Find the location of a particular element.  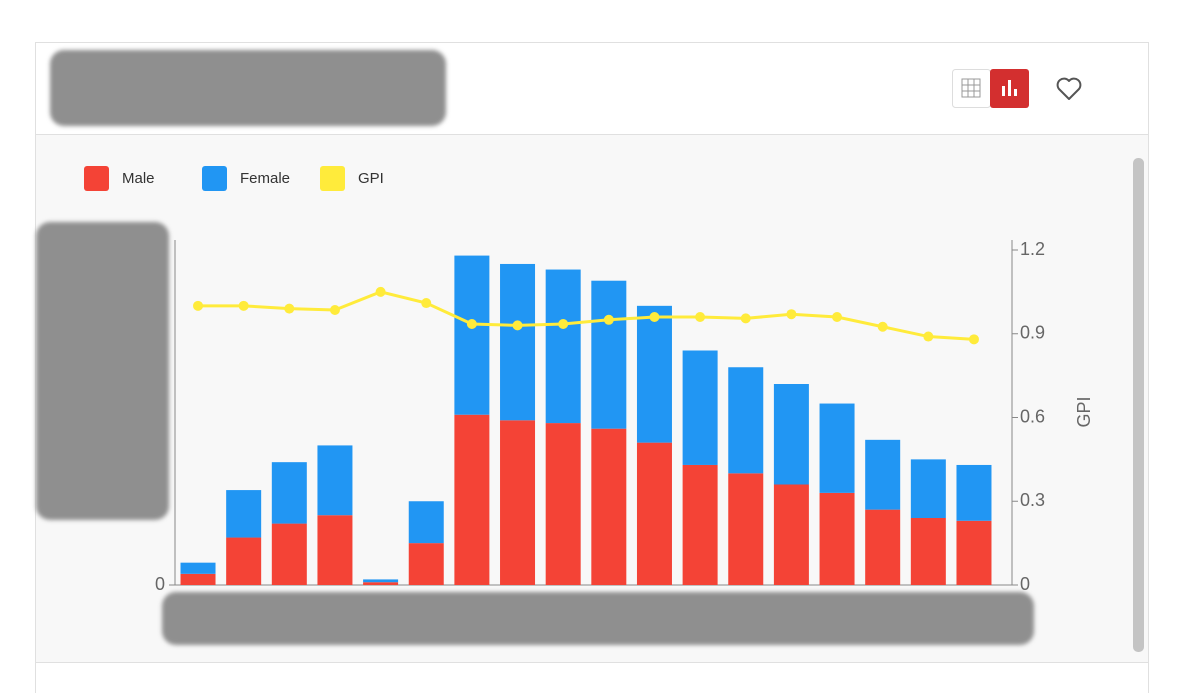

redacted-x-labels is located at coordinates (598, 618).